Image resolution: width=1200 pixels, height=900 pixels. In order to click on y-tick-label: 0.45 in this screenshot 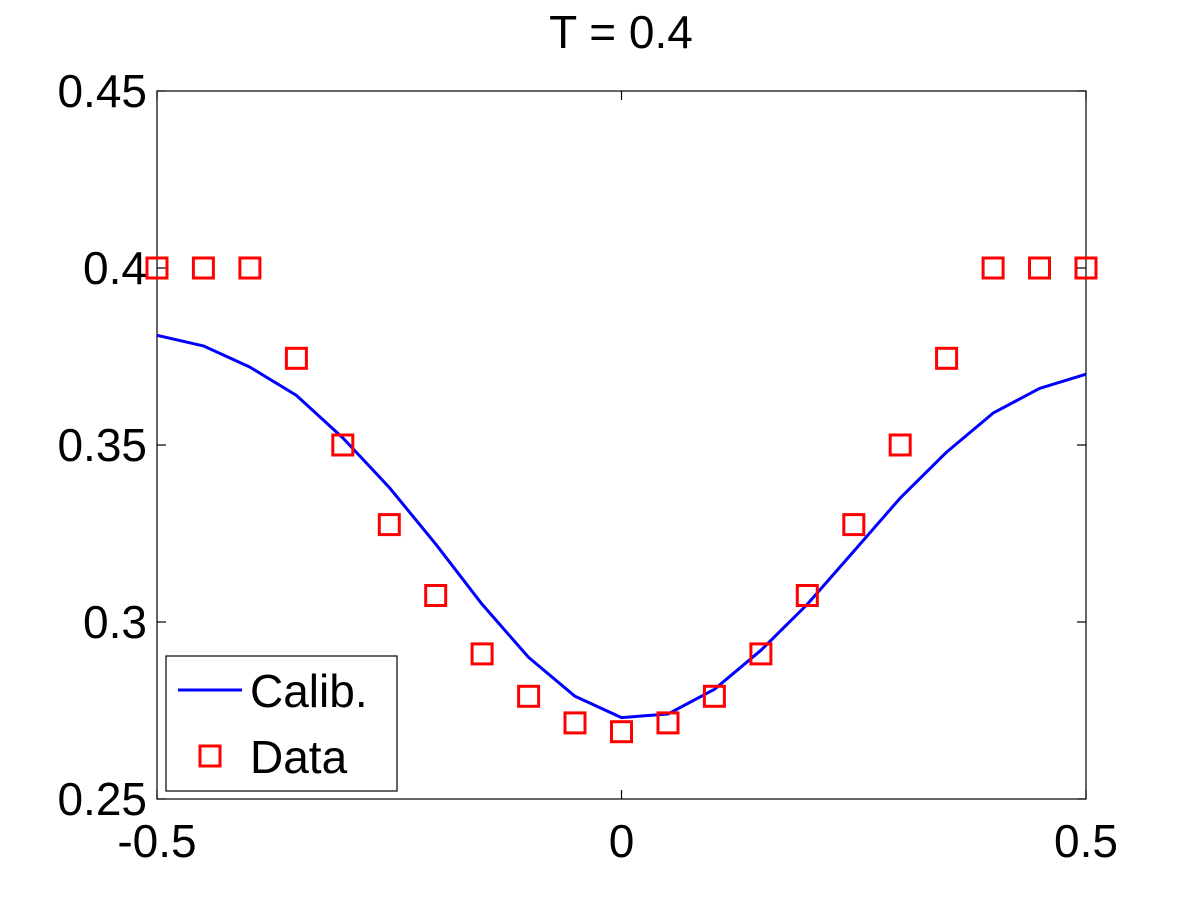, I will do `click(102, 91)`.